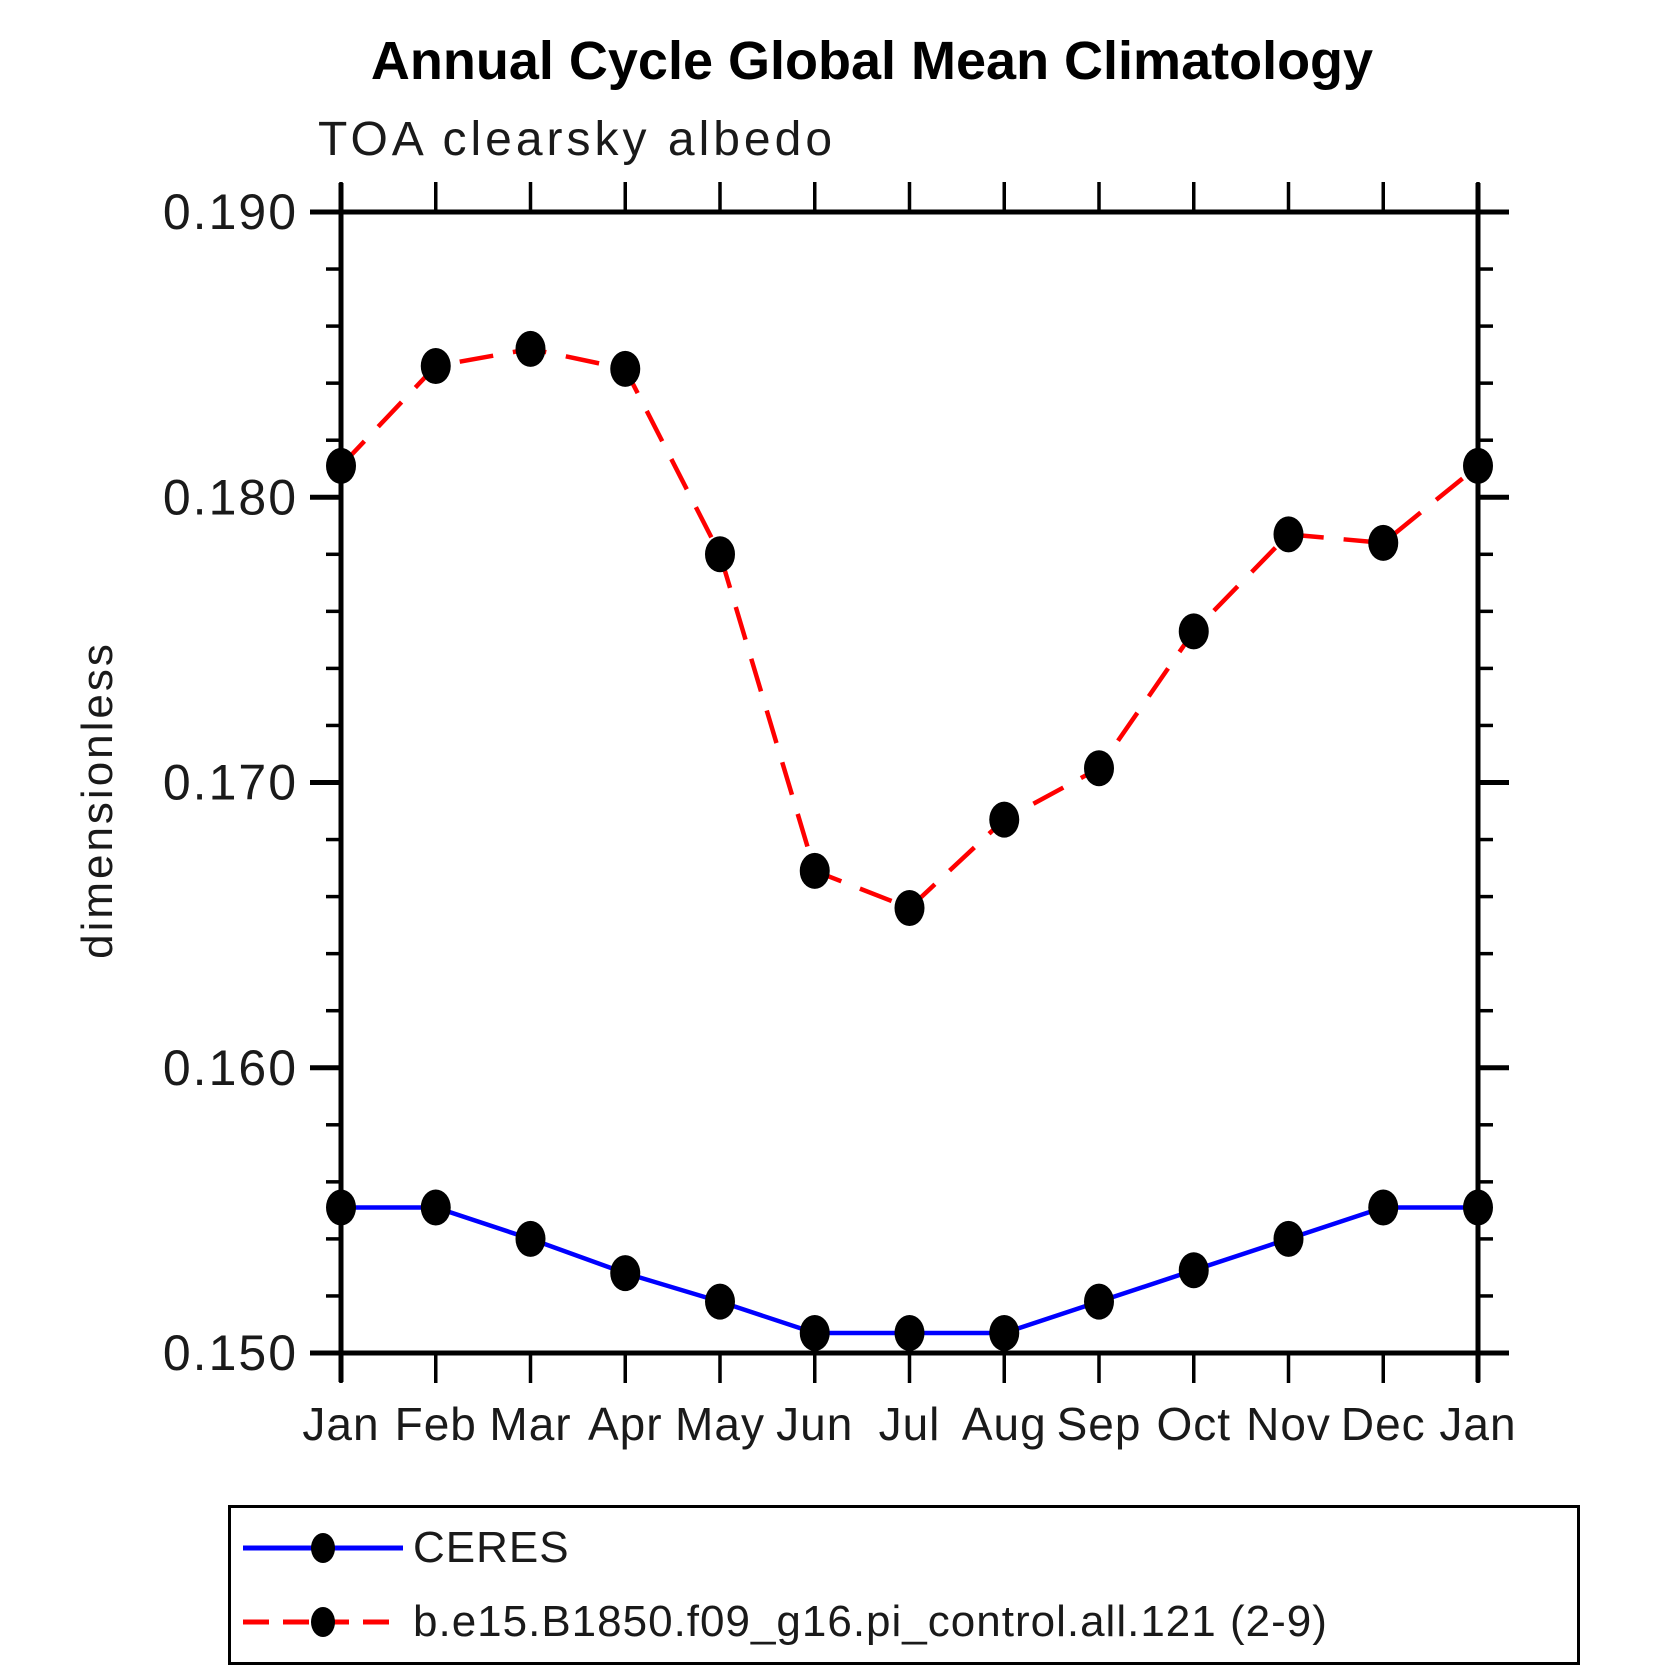 Image resolution: width=1674 pixels, height=1674 pixels. What do you see at coordinates (230, 212) in the screenshot?
I see `y-tick-label: 0.190` at bounding box center [230, 212].